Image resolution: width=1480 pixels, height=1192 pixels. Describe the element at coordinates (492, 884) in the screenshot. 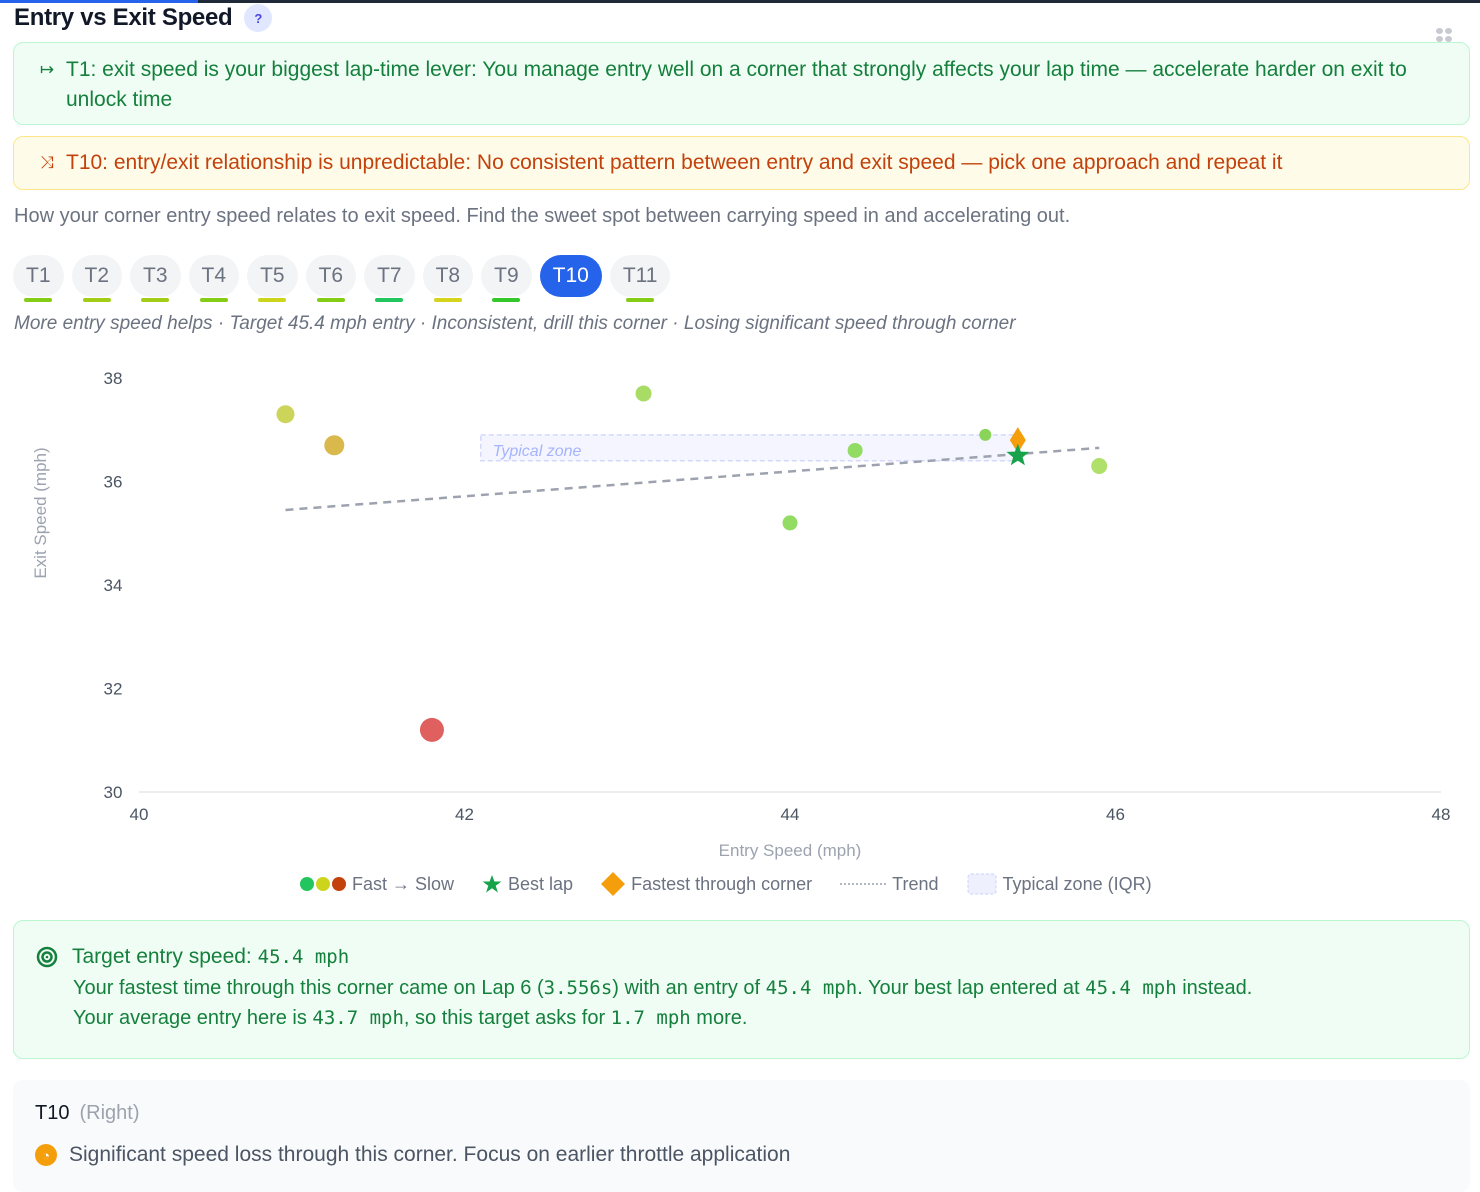

I see `star-icon` at that location.